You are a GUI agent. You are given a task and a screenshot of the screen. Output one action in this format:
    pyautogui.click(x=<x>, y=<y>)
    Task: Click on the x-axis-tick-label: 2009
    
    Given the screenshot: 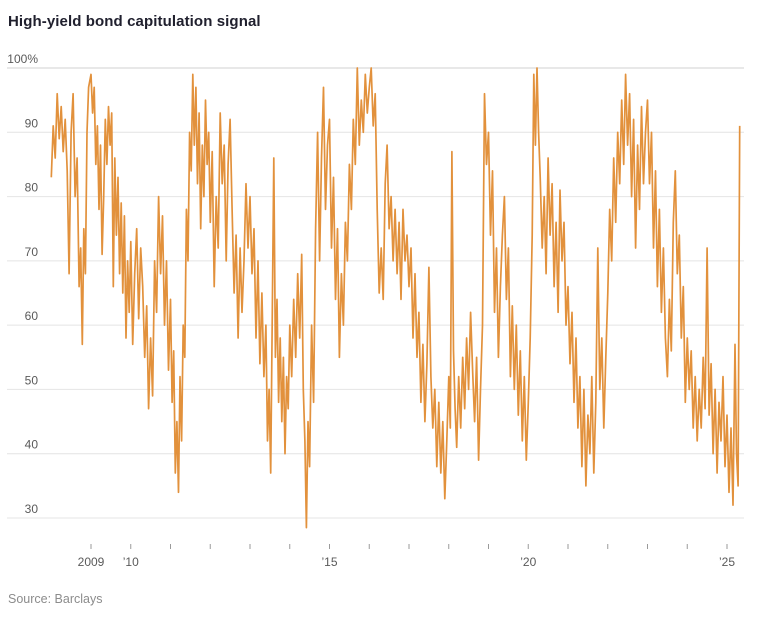 What is the action you would take?
    pyautogui.click(x=91, y=562)
    